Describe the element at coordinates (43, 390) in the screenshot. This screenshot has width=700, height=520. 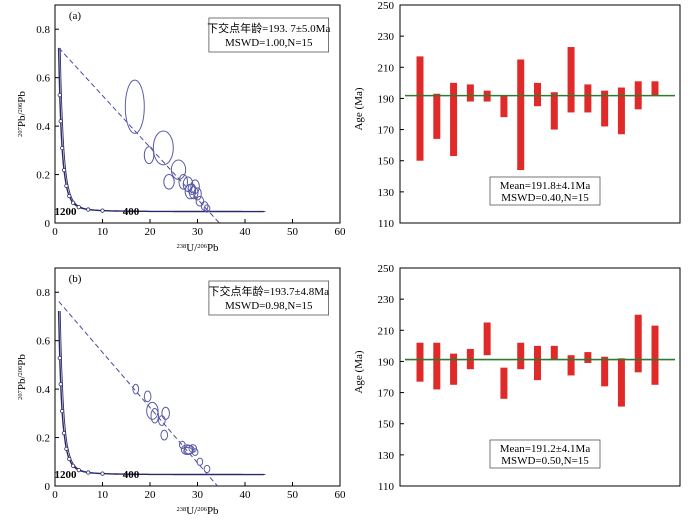
I see `y-tick-label: 0.4` at that location.